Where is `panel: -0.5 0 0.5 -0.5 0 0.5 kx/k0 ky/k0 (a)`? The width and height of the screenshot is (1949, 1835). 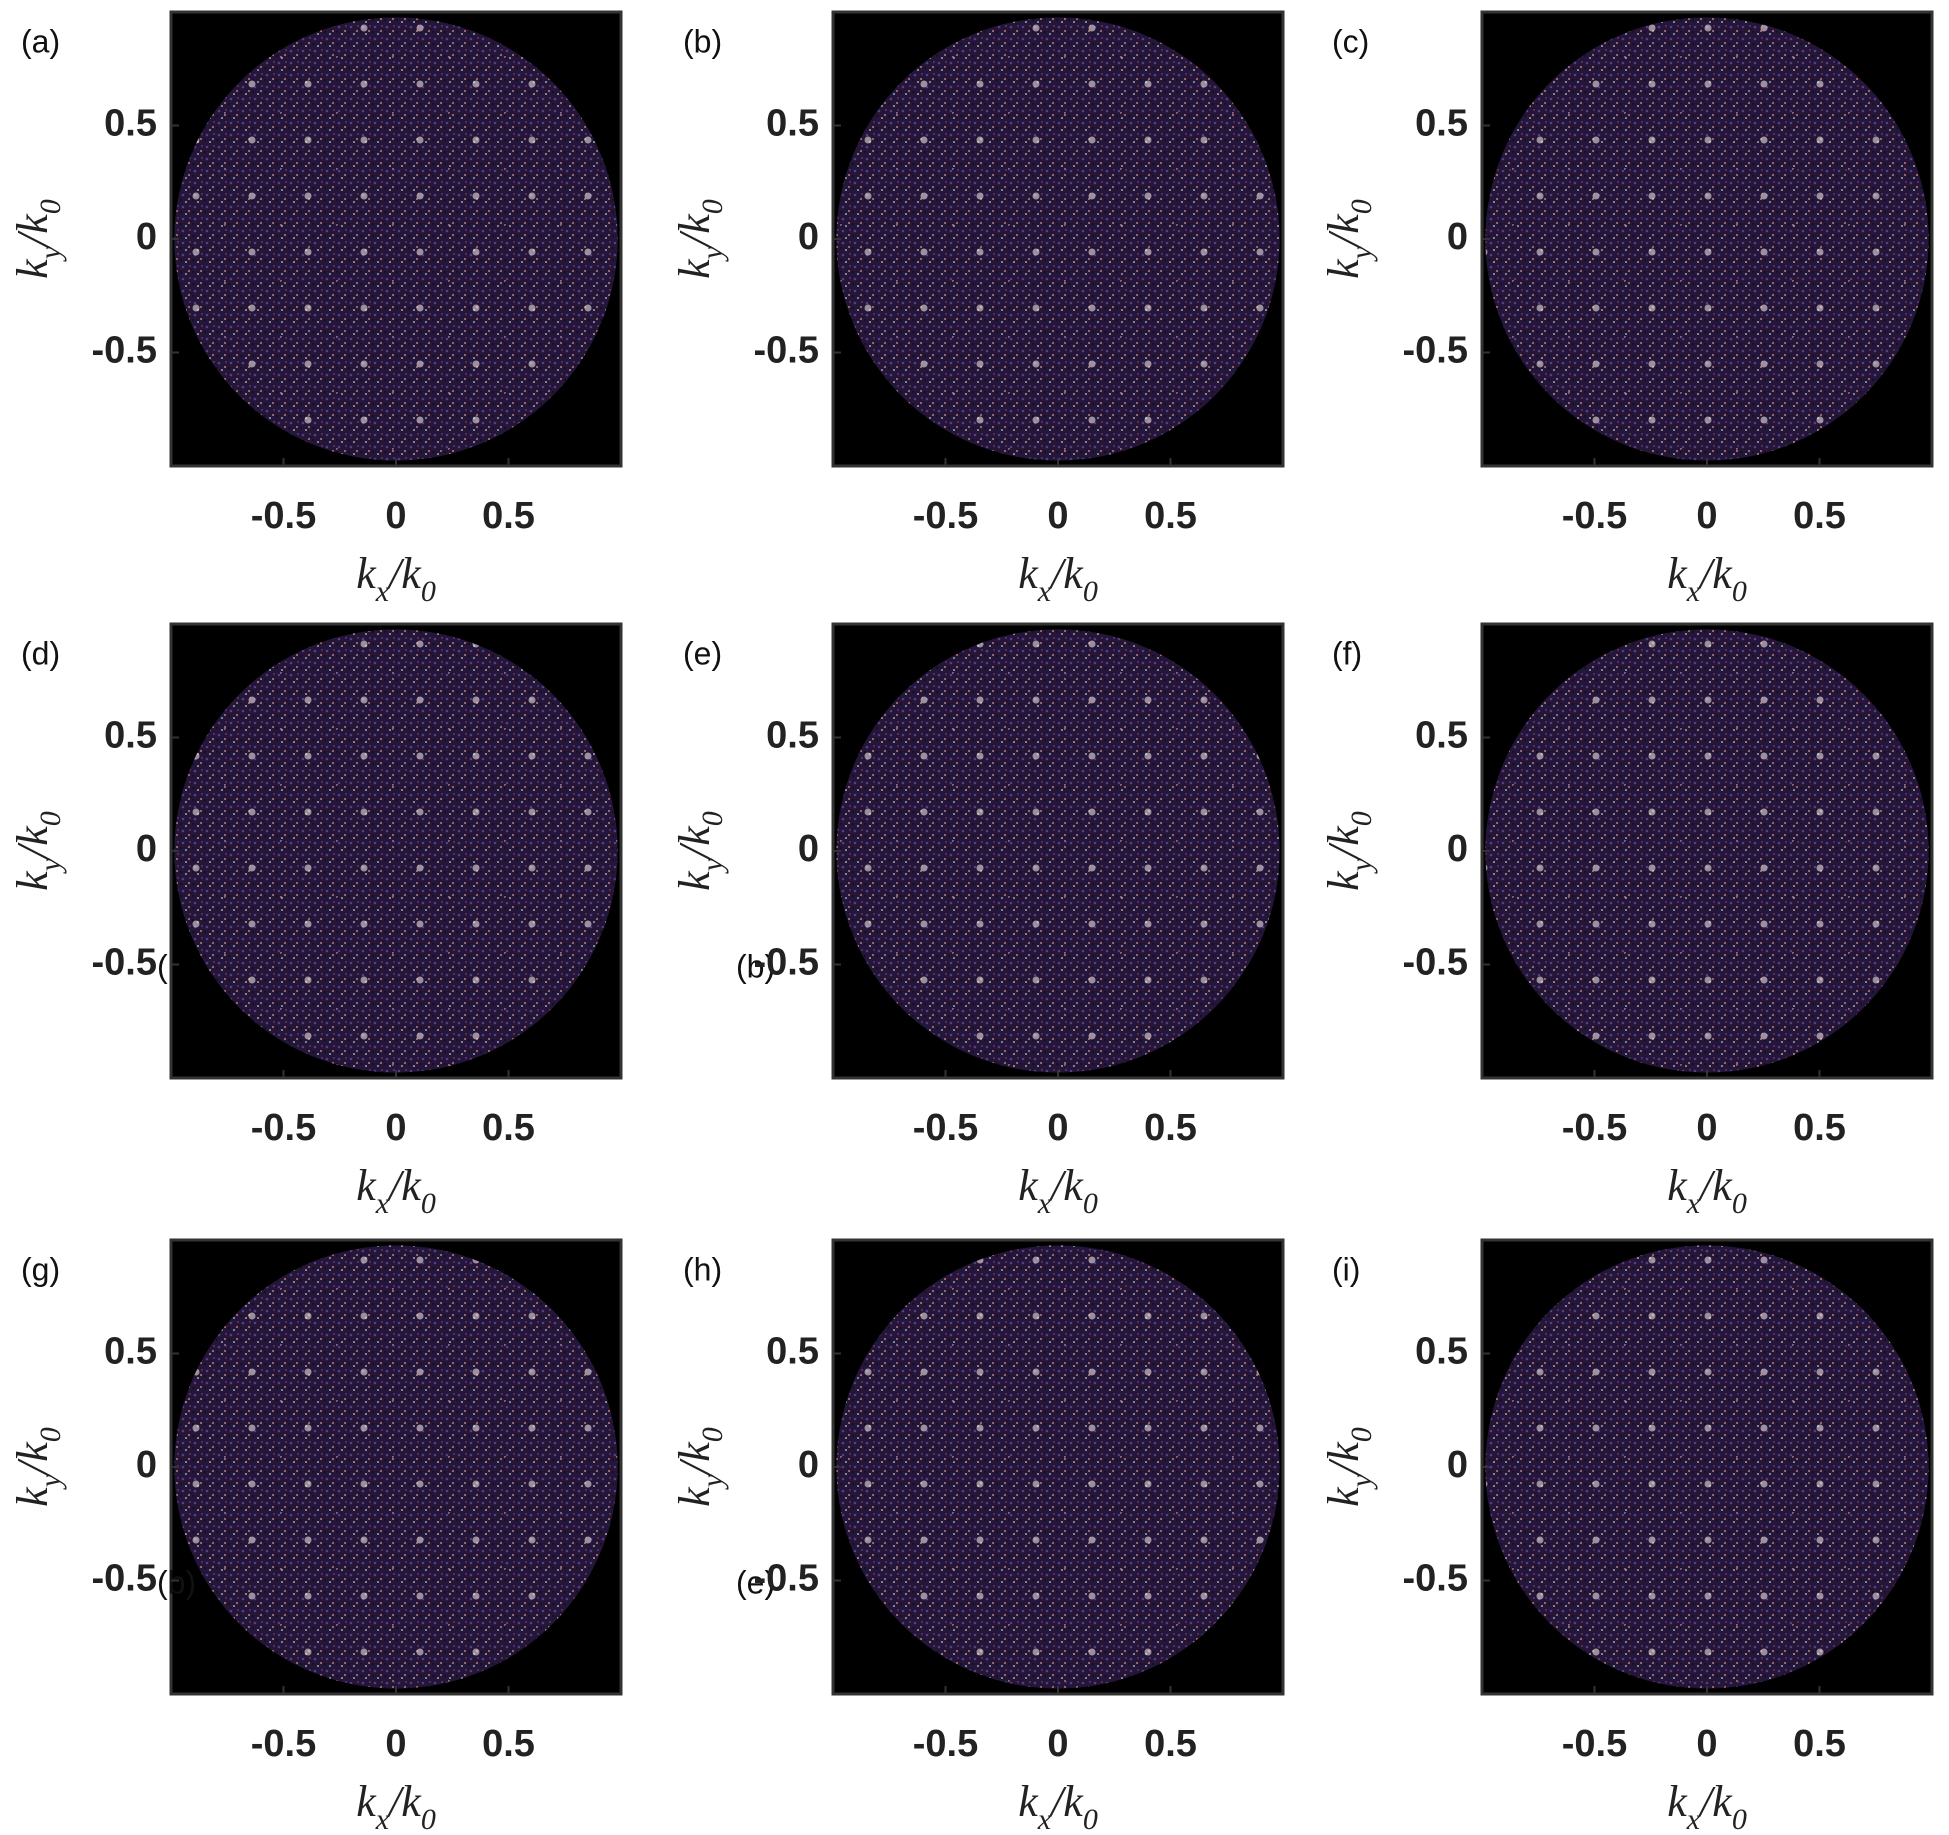
panel: -0.5 0 0.5 -0.5 0 0.5 kx/k0 ky/k0 (a) is located at coordinates (315, 309).